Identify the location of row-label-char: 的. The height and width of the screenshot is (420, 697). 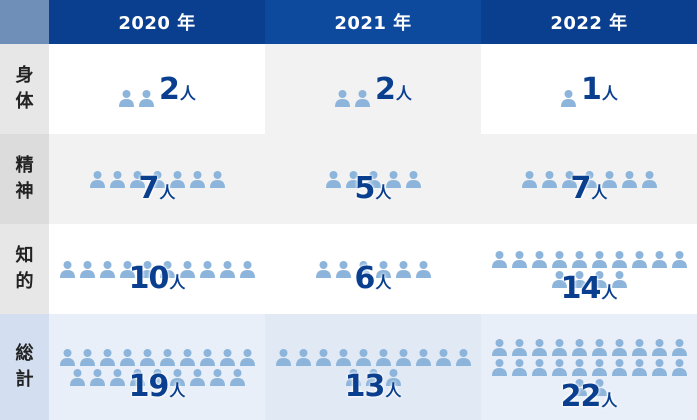
(24, 281).